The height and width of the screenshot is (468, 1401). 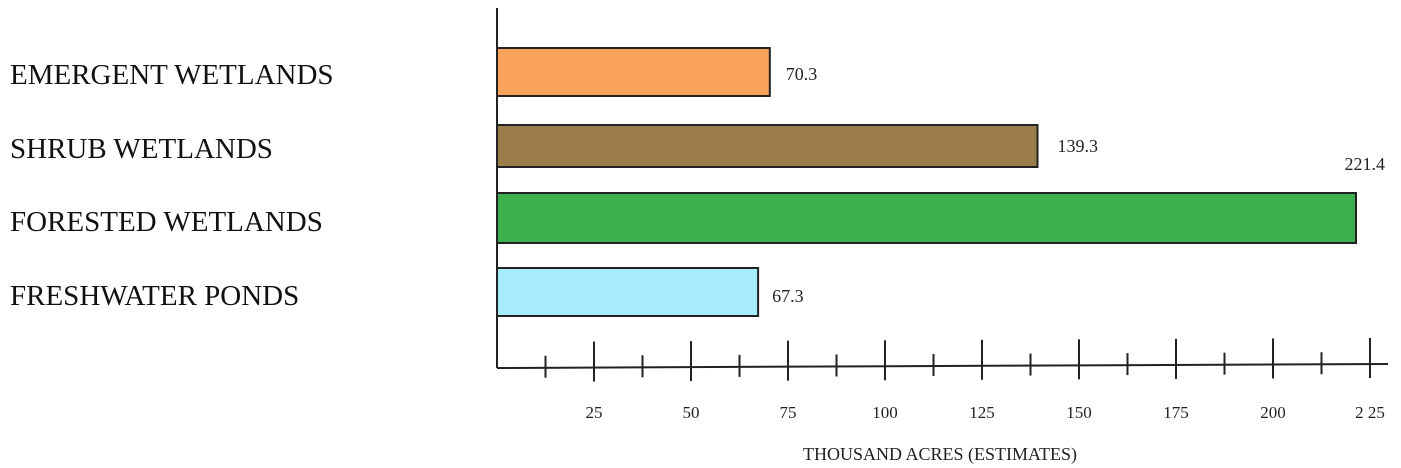 I want to click on category-label-forested-wetlands: FORESTED WETLANDS, so click(x=166, y=222).